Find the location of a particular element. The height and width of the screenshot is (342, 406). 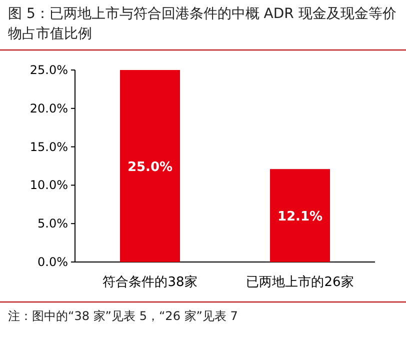

x-tick-label: 符合条件的38家 is located at coordinates (150, 282).